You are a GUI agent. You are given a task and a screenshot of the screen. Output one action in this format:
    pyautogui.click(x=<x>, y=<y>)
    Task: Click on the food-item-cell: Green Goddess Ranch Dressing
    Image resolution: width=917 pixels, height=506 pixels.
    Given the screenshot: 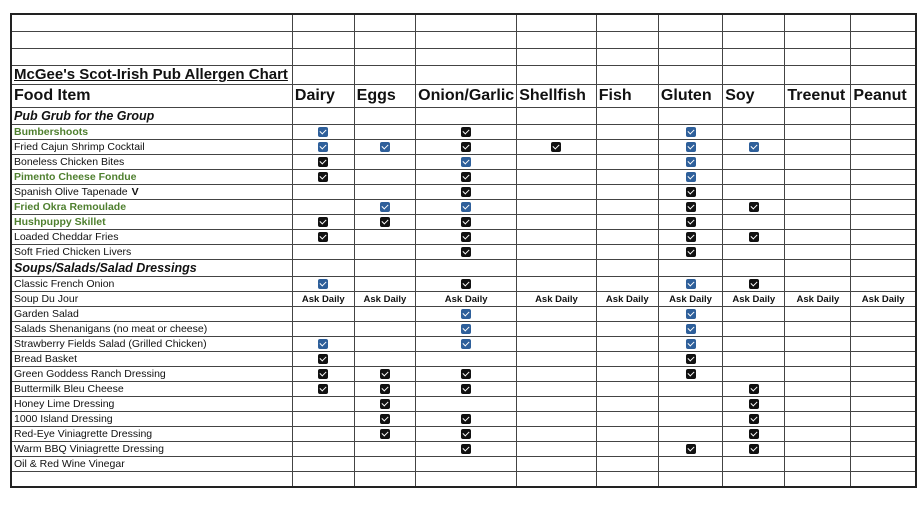 What is the action you would take?
    pyautogui.click(x=151, y=374)
    